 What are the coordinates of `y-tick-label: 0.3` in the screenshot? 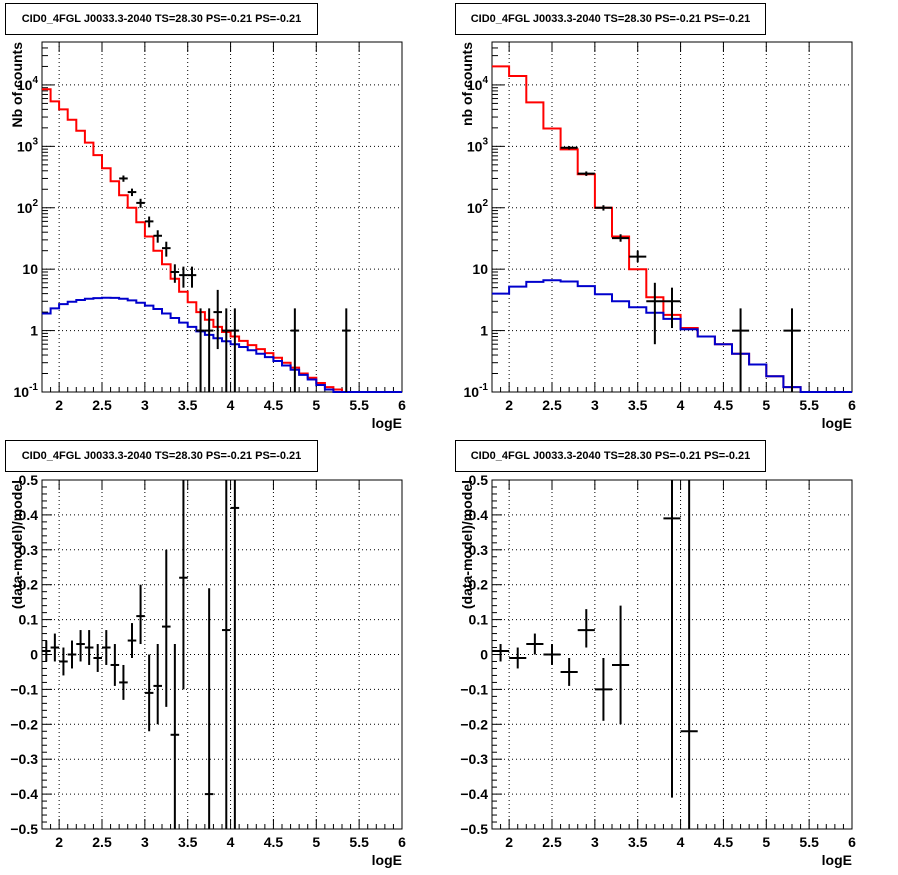 It's located at (479, 550).